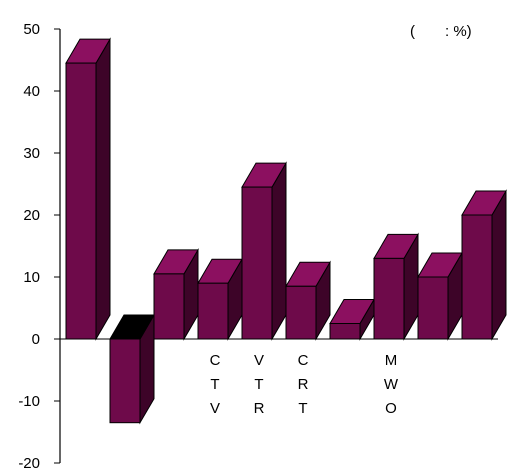 The height and width of the screenshot is (474, 509). What do you see at coordinates (441, 31) in the screenshot?
I see `unit-label: ( : %)` at bounding box center [441, 31].